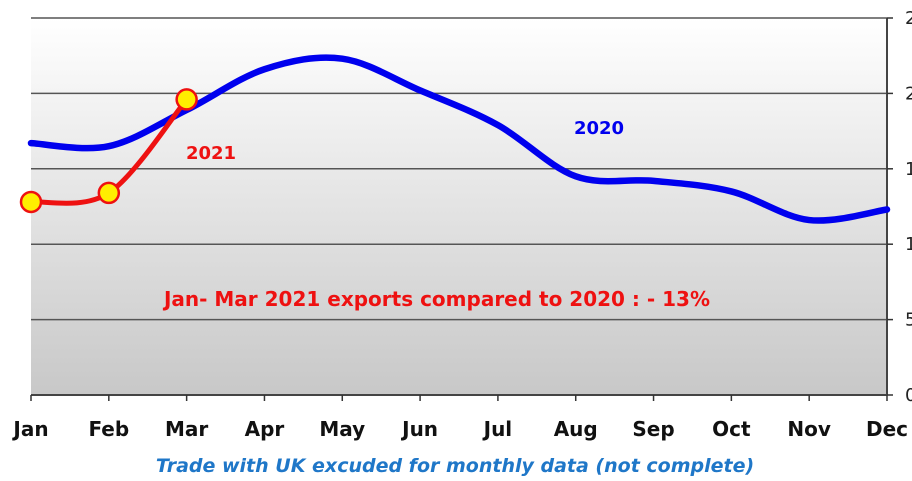  I want to click on x-tick-label: Jul, so click(497, 429).